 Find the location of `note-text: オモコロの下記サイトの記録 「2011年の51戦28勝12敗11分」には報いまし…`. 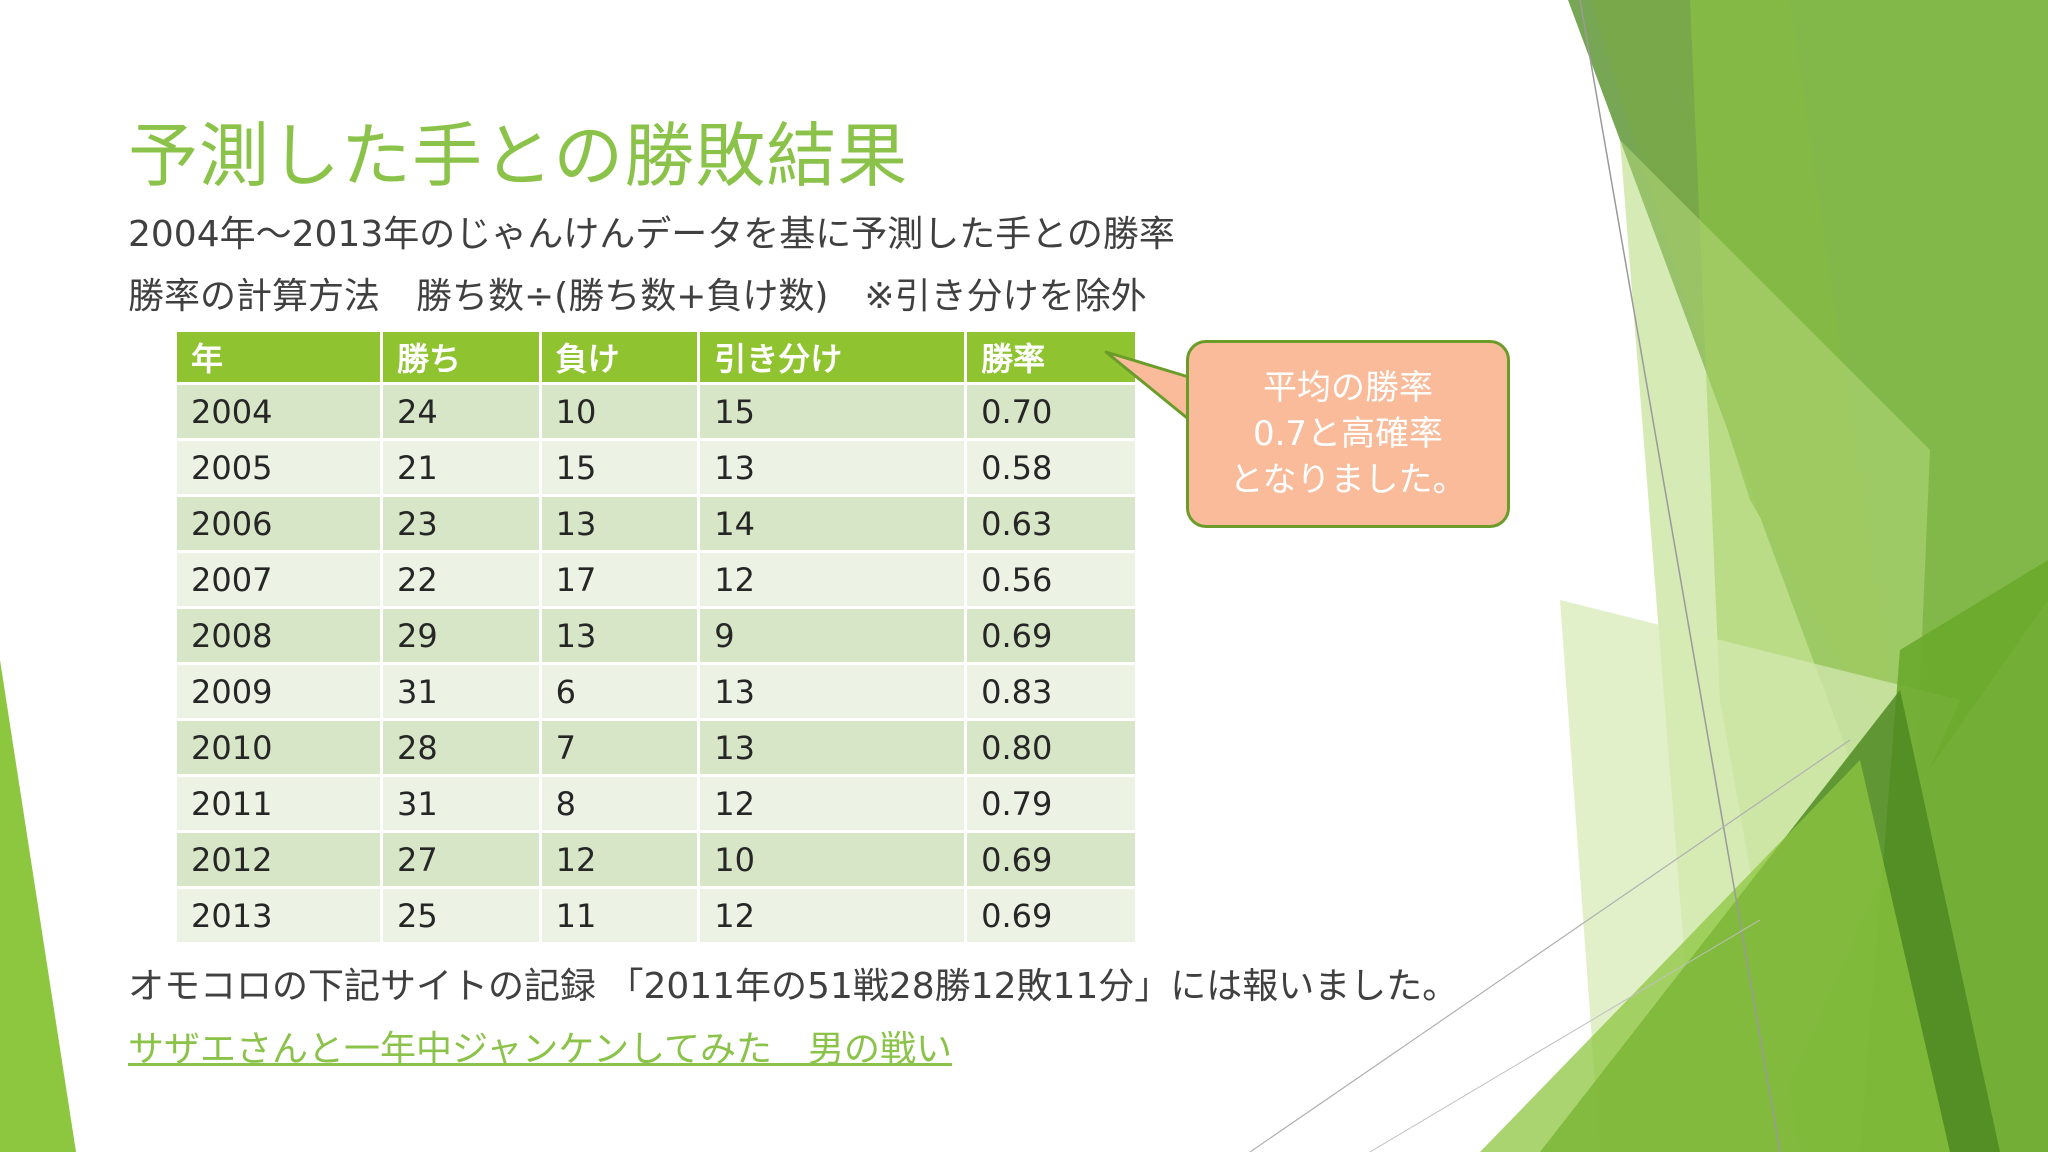

note-text: オモコロの下記サイトの記録 「2011年の51戦28勝12敗11分」には報いまし… is located at coordinates (793, 986).